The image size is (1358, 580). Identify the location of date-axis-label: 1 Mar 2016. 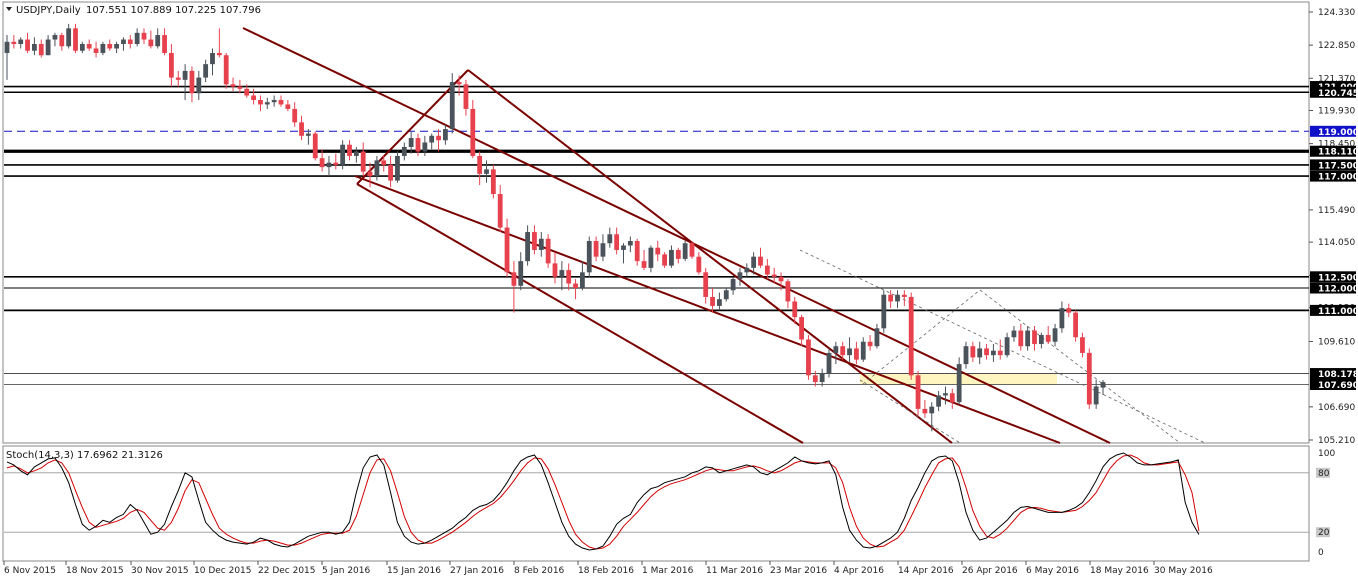
(668, 571).